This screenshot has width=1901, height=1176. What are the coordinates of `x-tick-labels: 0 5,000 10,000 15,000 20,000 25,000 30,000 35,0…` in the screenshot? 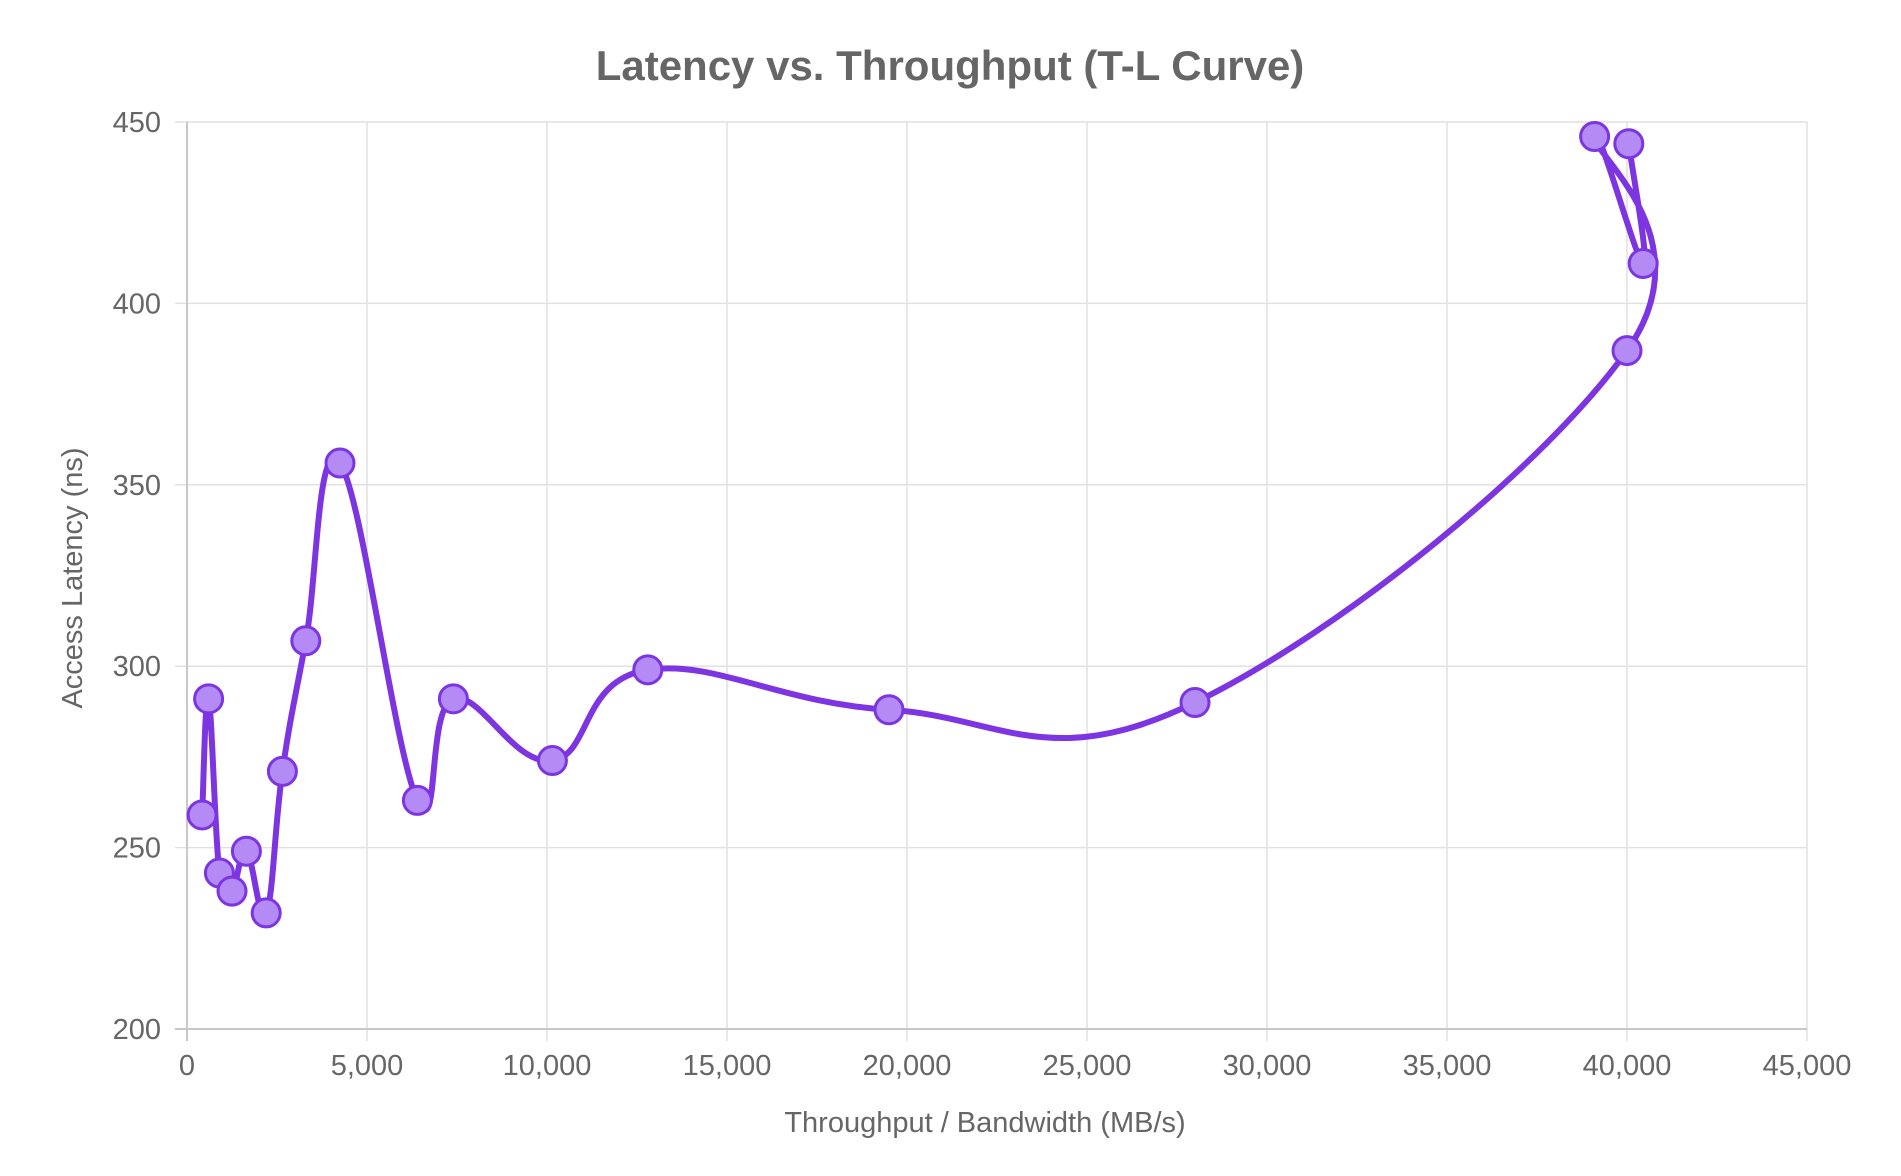 It's located at (1015, 1066).